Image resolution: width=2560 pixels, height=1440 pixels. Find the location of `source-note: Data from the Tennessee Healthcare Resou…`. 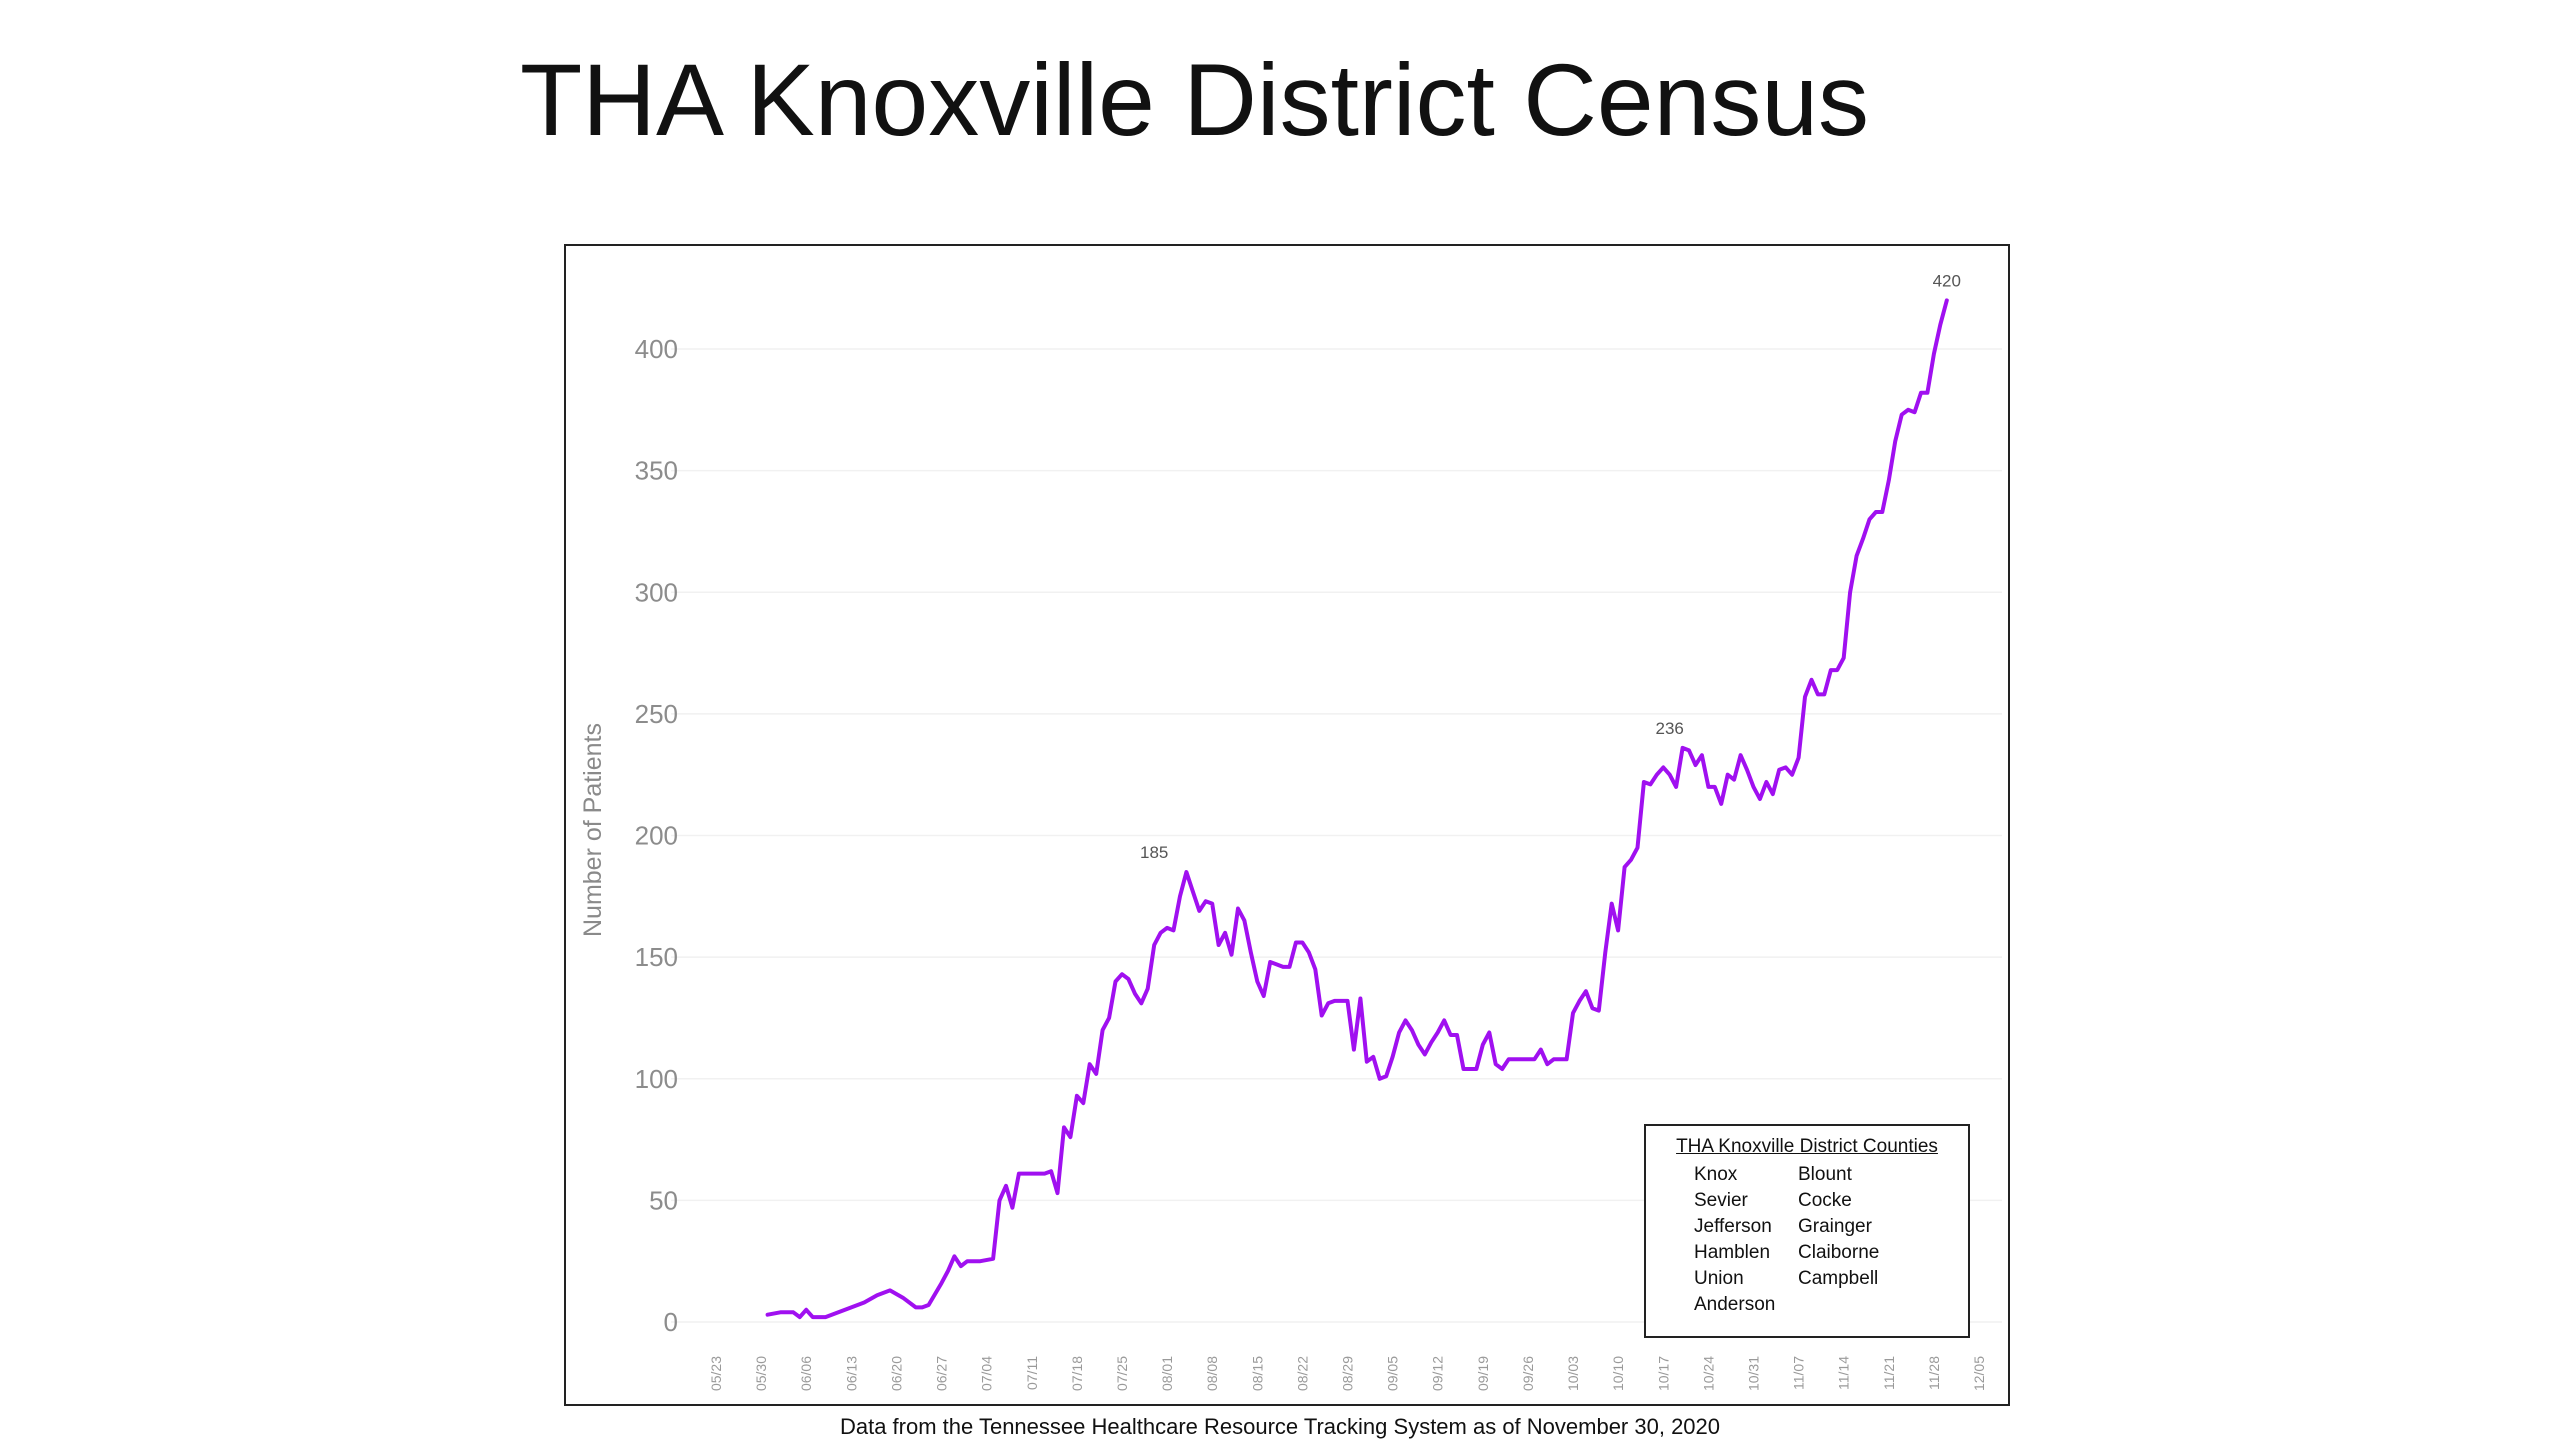

source-note: Data from the Tennessee Healthcare Resou… is located at coordinates (1280, 1426).